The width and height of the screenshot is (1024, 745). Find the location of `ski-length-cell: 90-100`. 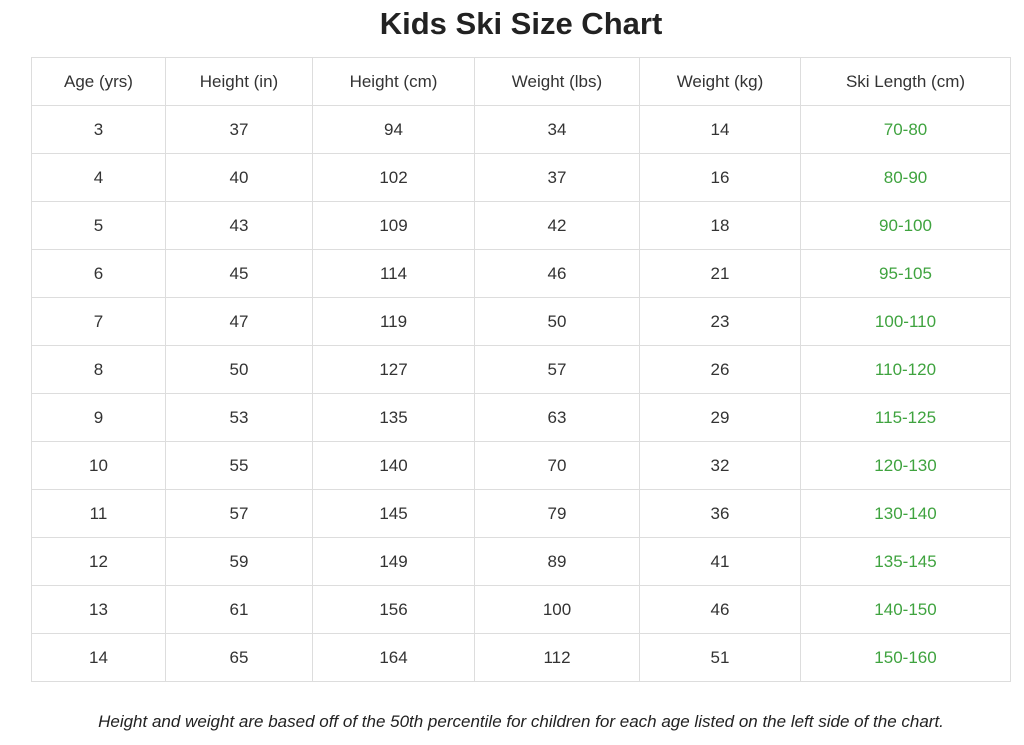

ski-length-cell: 90-100 is located at coordinates (905, 225).